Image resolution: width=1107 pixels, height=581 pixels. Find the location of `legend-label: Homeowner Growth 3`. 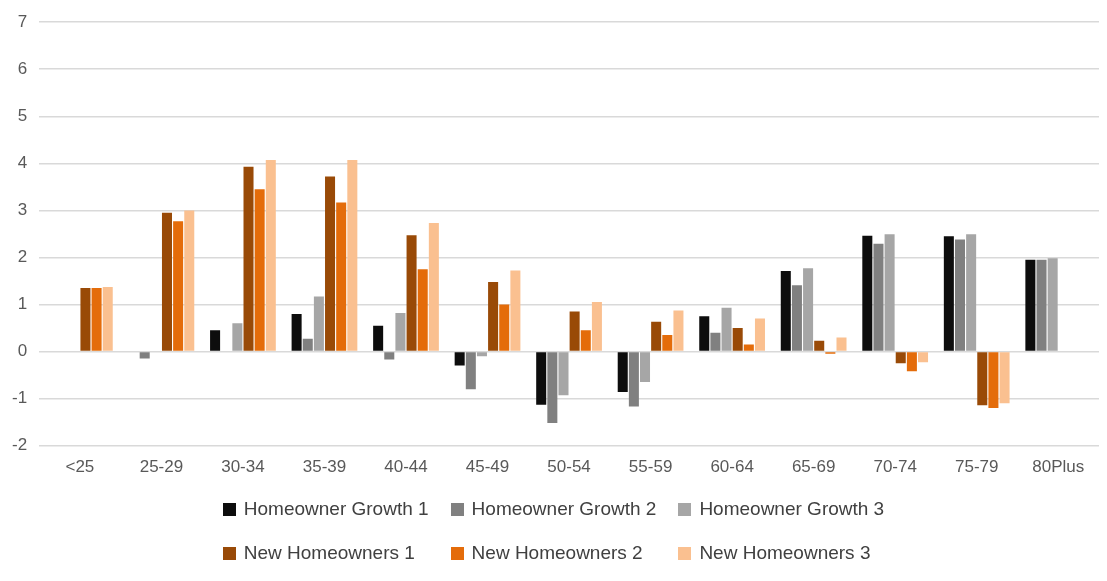

legend-label: Homeowner Growth 3 is located at coordinates (792, 509).